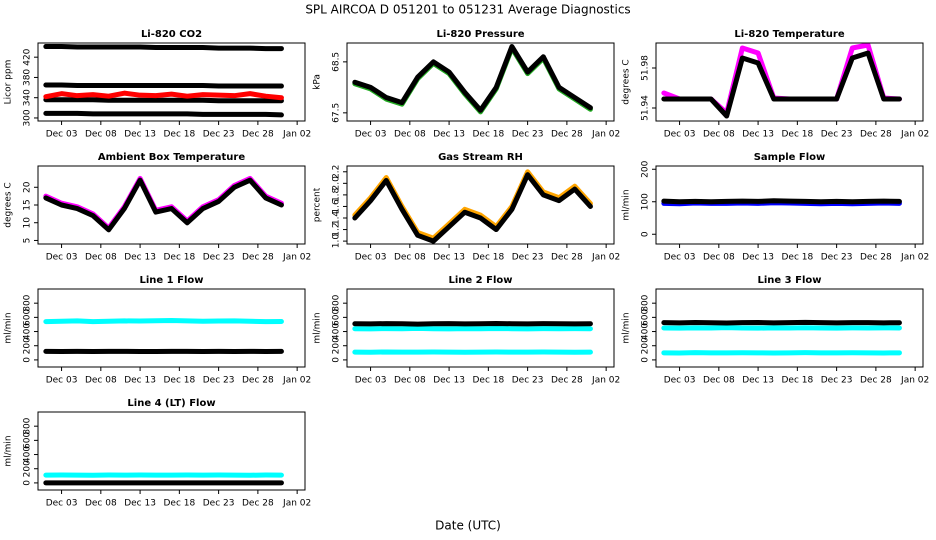 This screenshot has height=540, width=936. Describe the element at coordinates (28, 97) in the screenshot. I see `y-tick-label: 340` at that location.